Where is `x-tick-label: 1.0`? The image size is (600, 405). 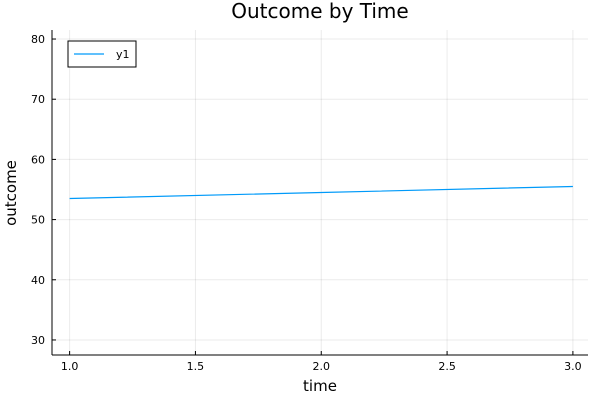
x-tick-label: 1.0 is located at coordinates (70, 366).